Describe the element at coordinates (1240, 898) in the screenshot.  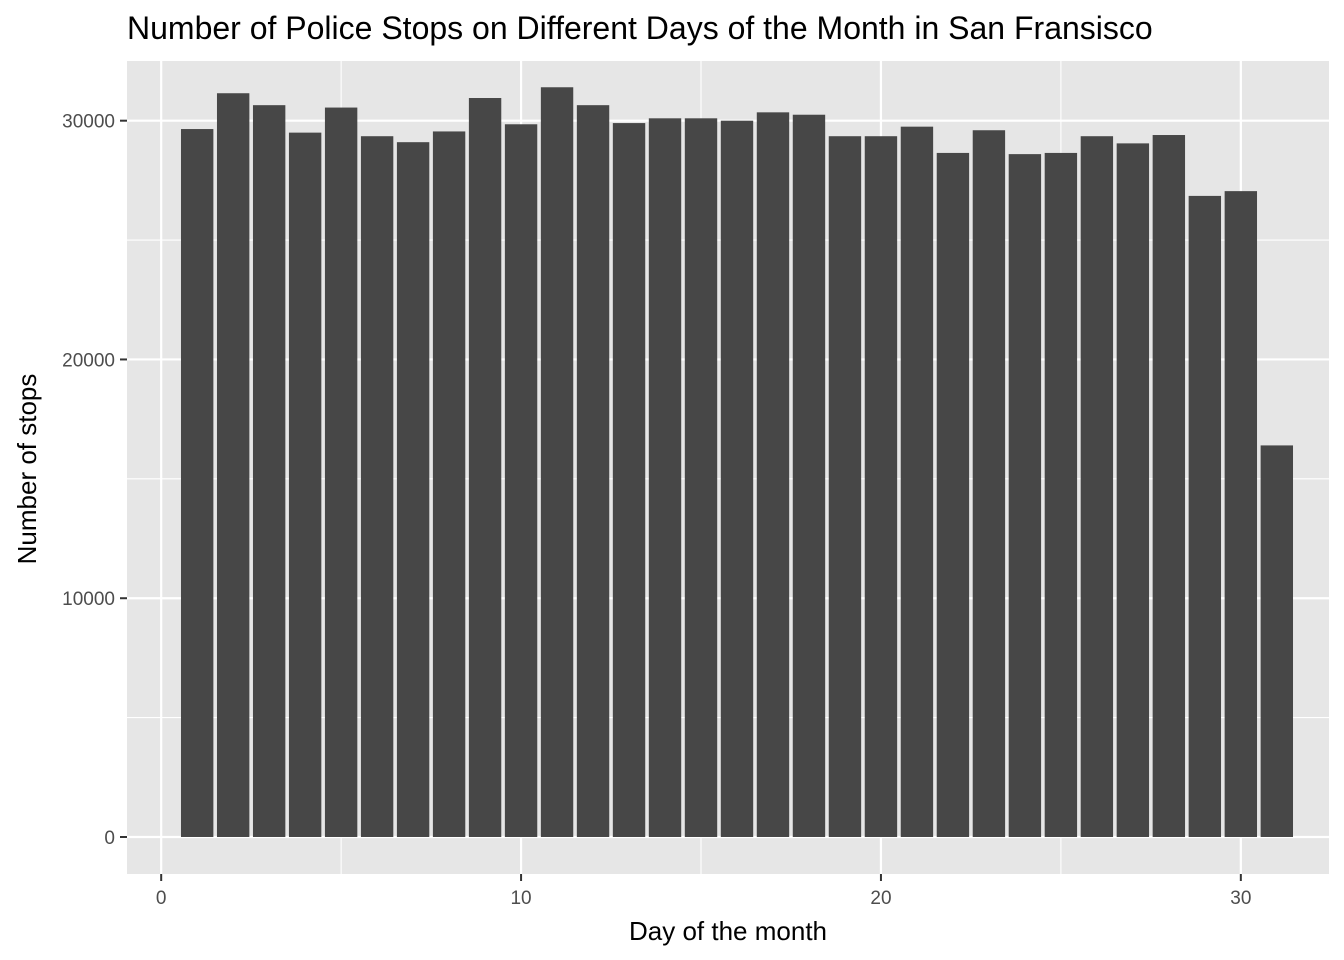
I see `x-tick-label: 30` at that location.